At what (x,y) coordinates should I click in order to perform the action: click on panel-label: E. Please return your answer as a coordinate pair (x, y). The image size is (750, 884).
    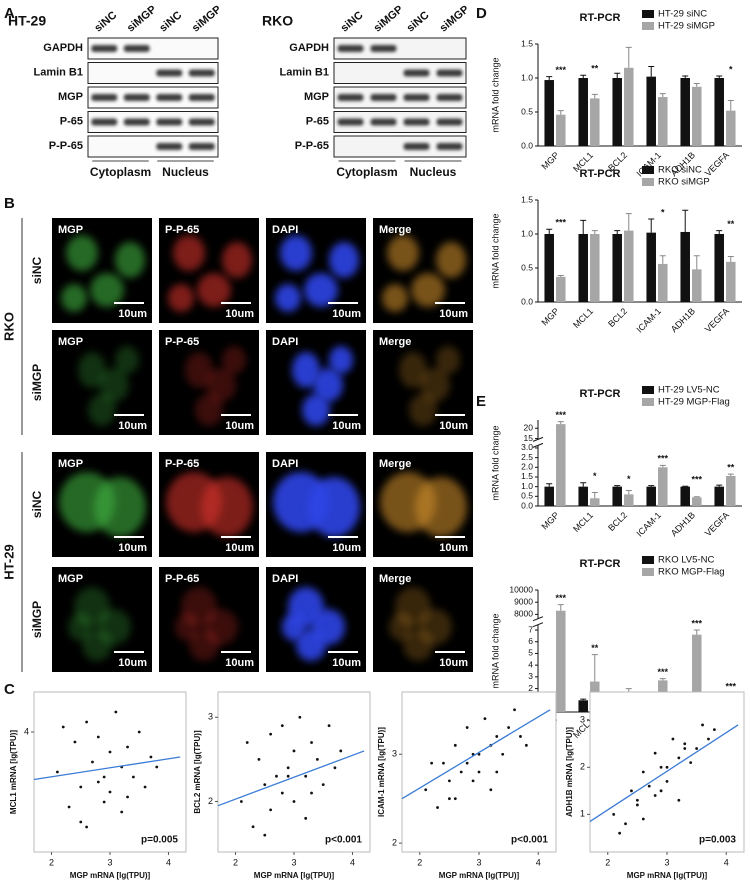
    Looking at the image, I should click on (481, 401).